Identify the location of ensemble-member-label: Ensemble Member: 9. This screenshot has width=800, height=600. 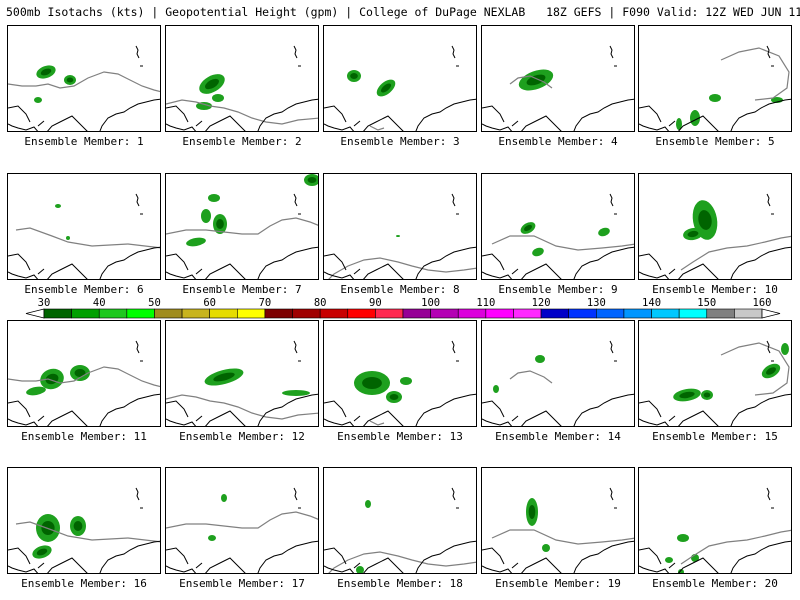
(558, 289).